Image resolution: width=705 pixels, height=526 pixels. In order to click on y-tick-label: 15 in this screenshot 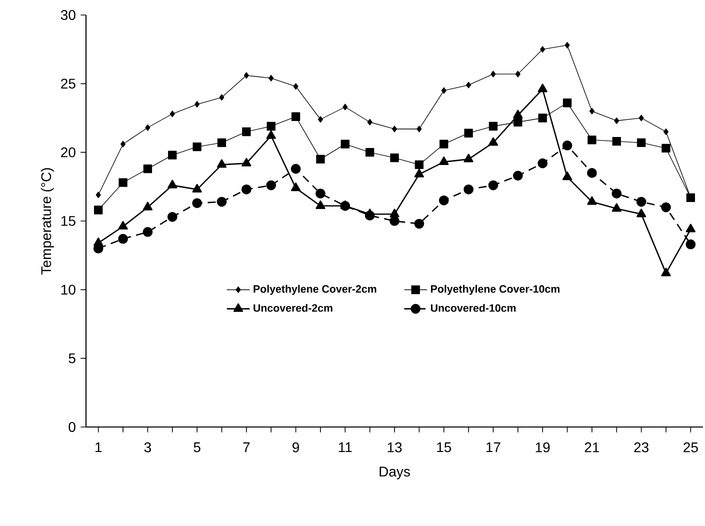, I will do `click(68, 221)`.